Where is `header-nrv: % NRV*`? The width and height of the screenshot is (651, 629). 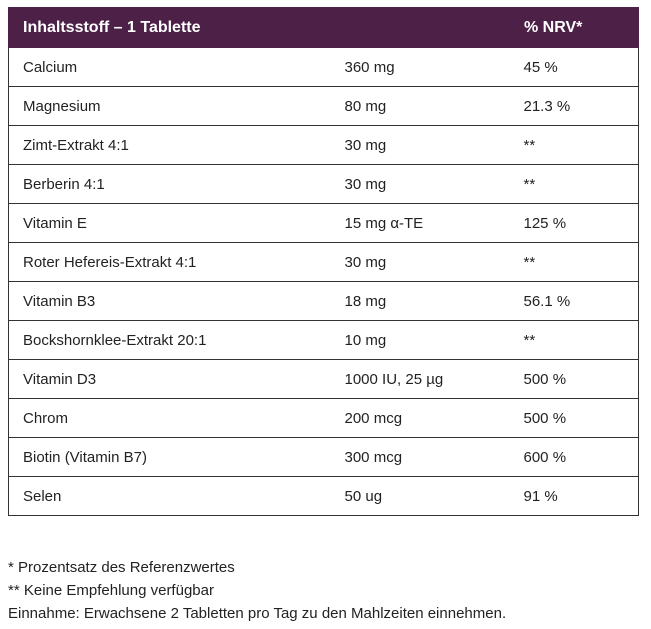 header-nrv: % NRV* is located at coordinates (574, 27).